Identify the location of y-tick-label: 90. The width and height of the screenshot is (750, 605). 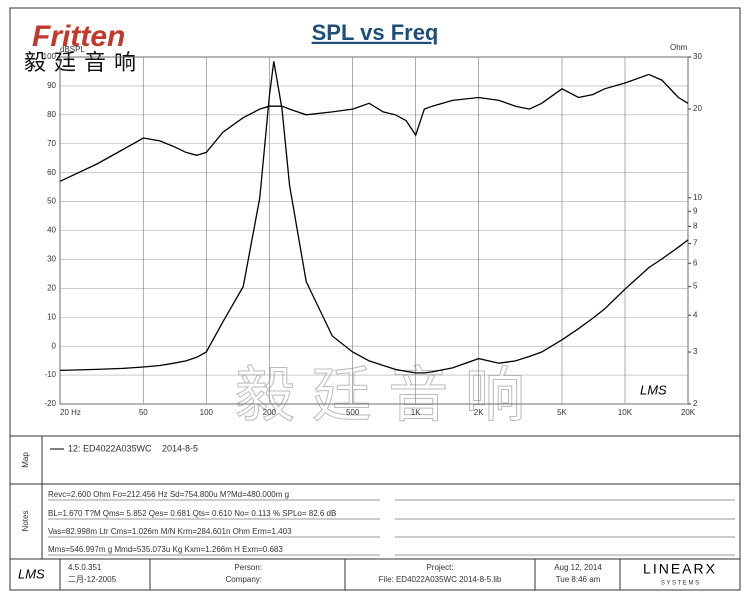
(51, 85).